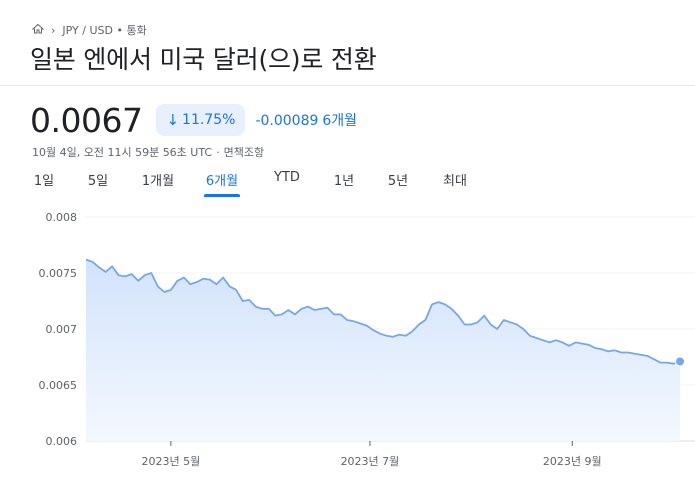 This screenshot has width=695, height=479. Describe the element at coordinates (370, 461) in the screenshot. I see `x-tick-label: 2023년 7월` at that location.